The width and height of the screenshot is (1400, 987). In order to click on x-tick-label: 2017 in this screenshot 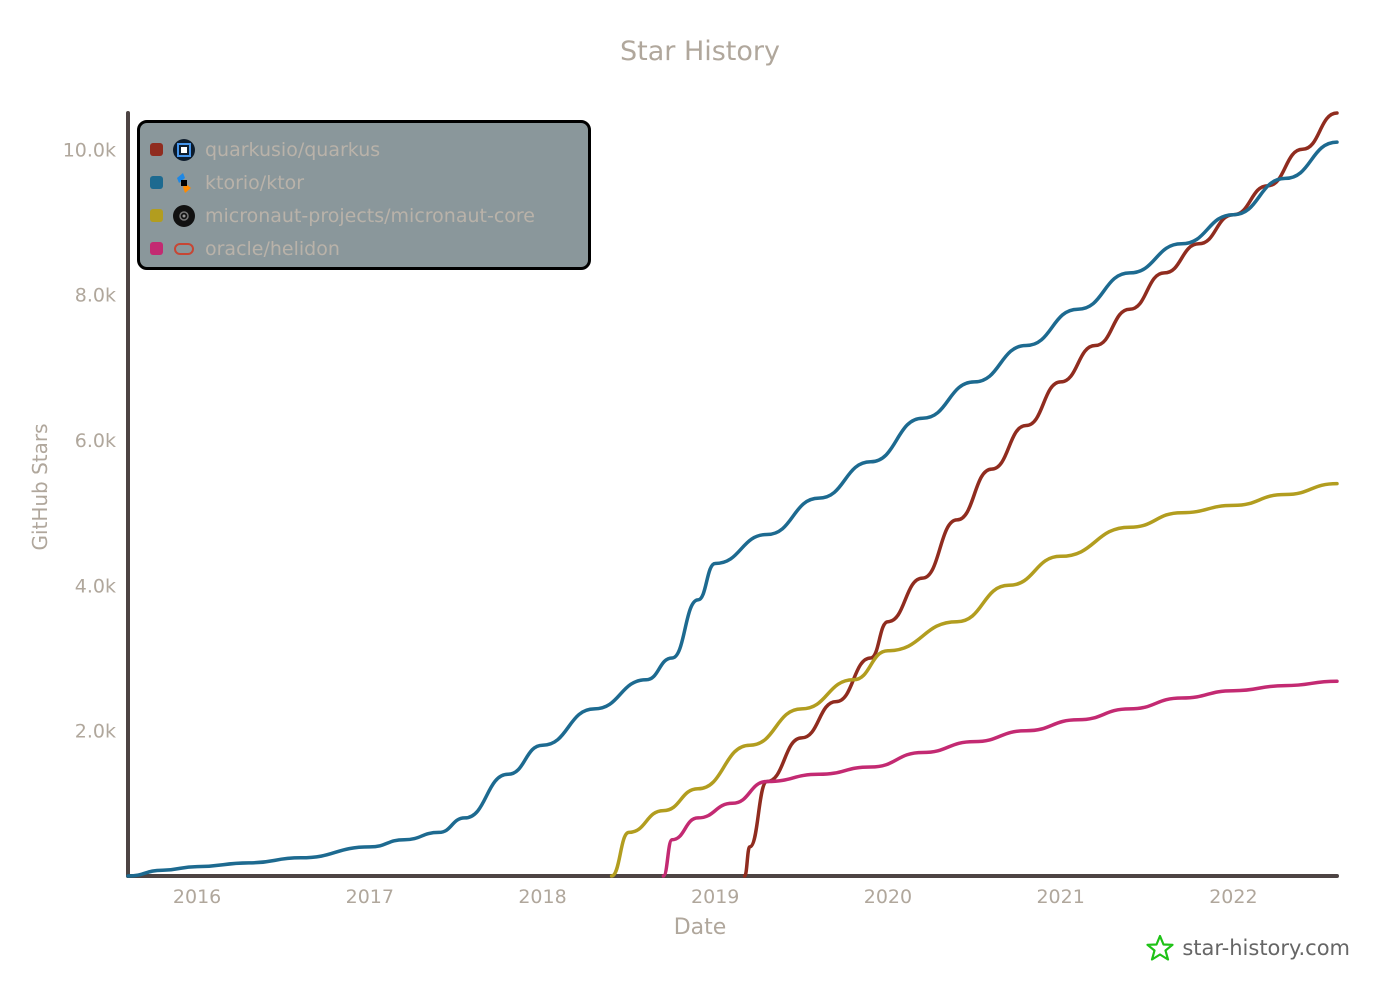, I will do `click(370, 897)`.